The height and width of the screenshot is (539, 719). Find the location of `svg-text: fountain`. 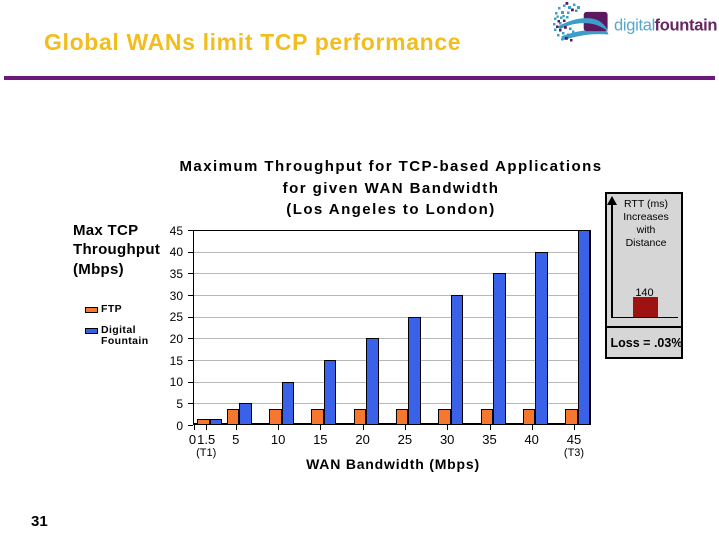

svg-text: fountain is located at coordinates (686, 26).